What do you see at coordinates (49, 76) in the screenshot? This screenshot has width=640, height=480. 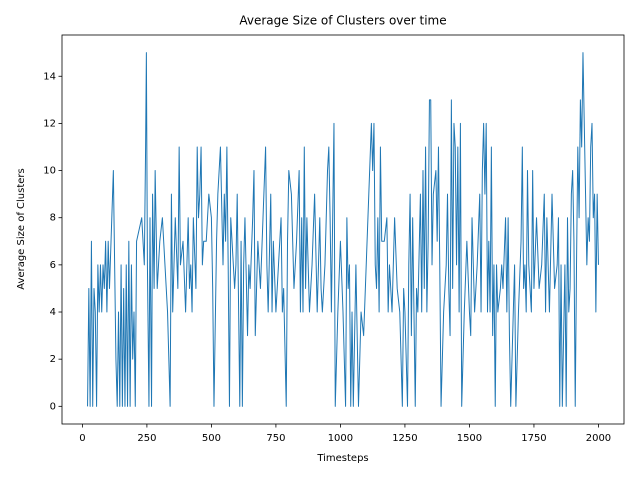 I see `y-tick-label: 14` at bounding box center [49, 76].